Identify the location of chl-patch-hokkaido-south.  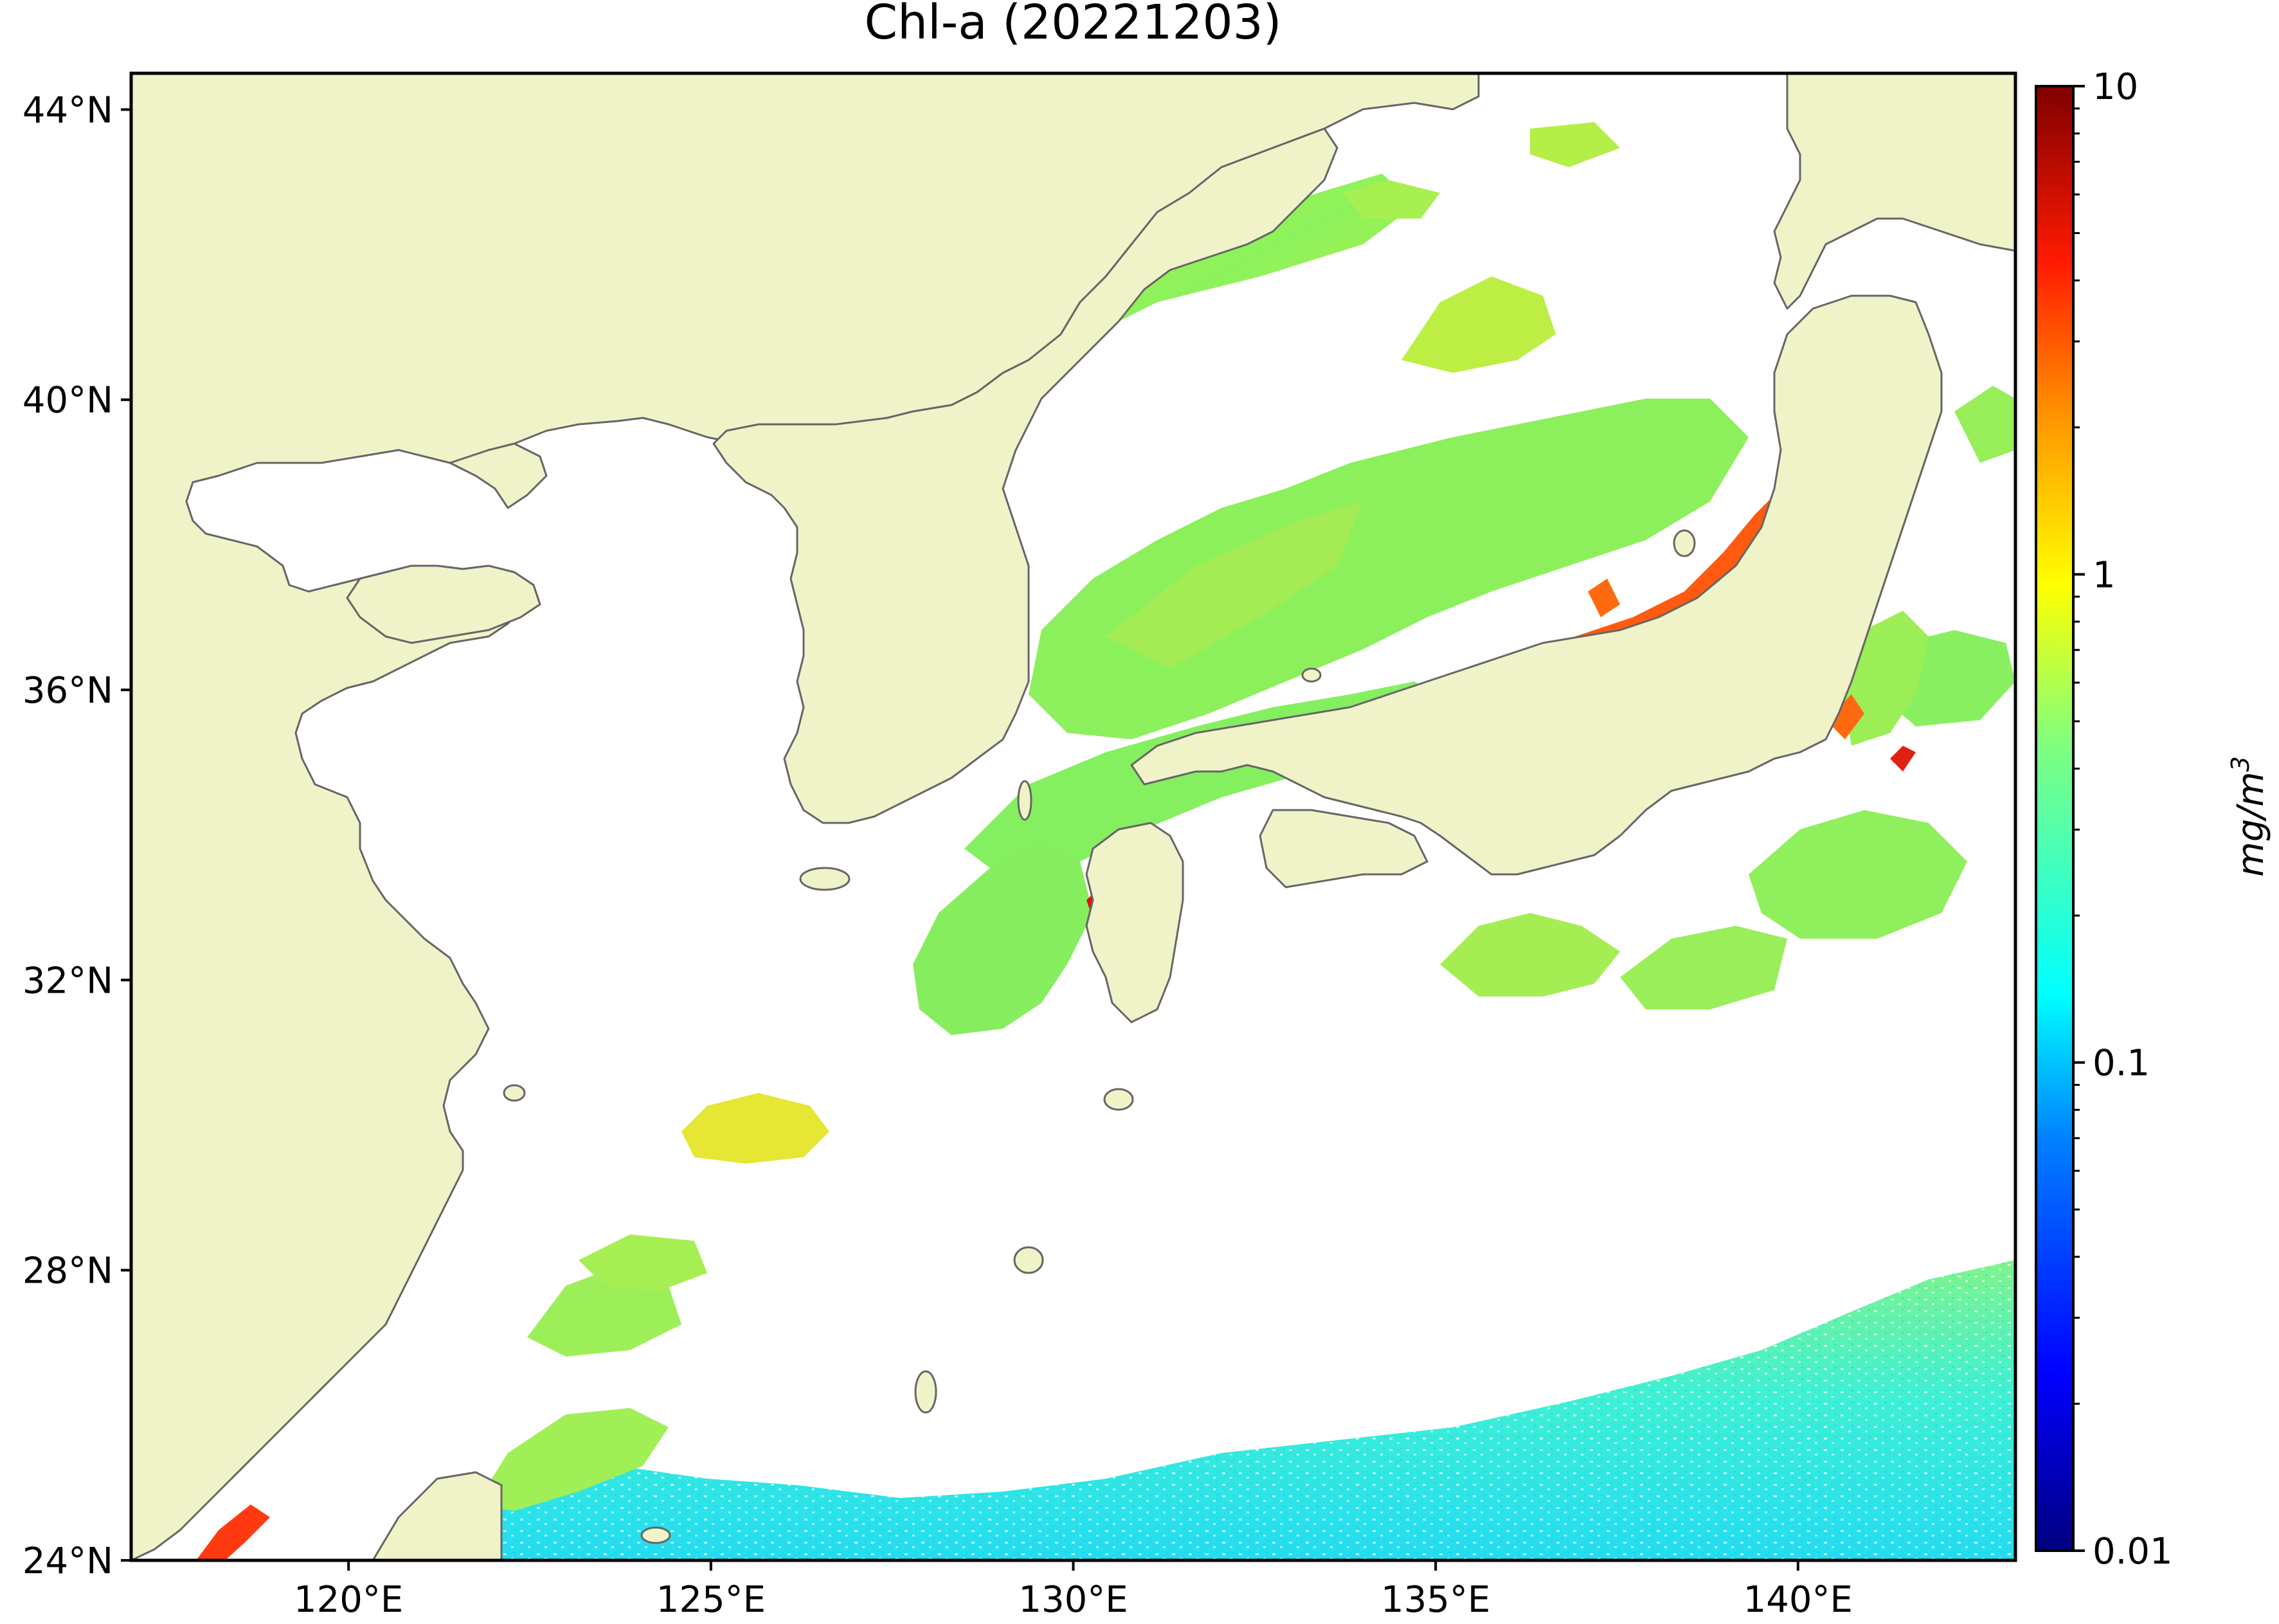
(1985, 424).